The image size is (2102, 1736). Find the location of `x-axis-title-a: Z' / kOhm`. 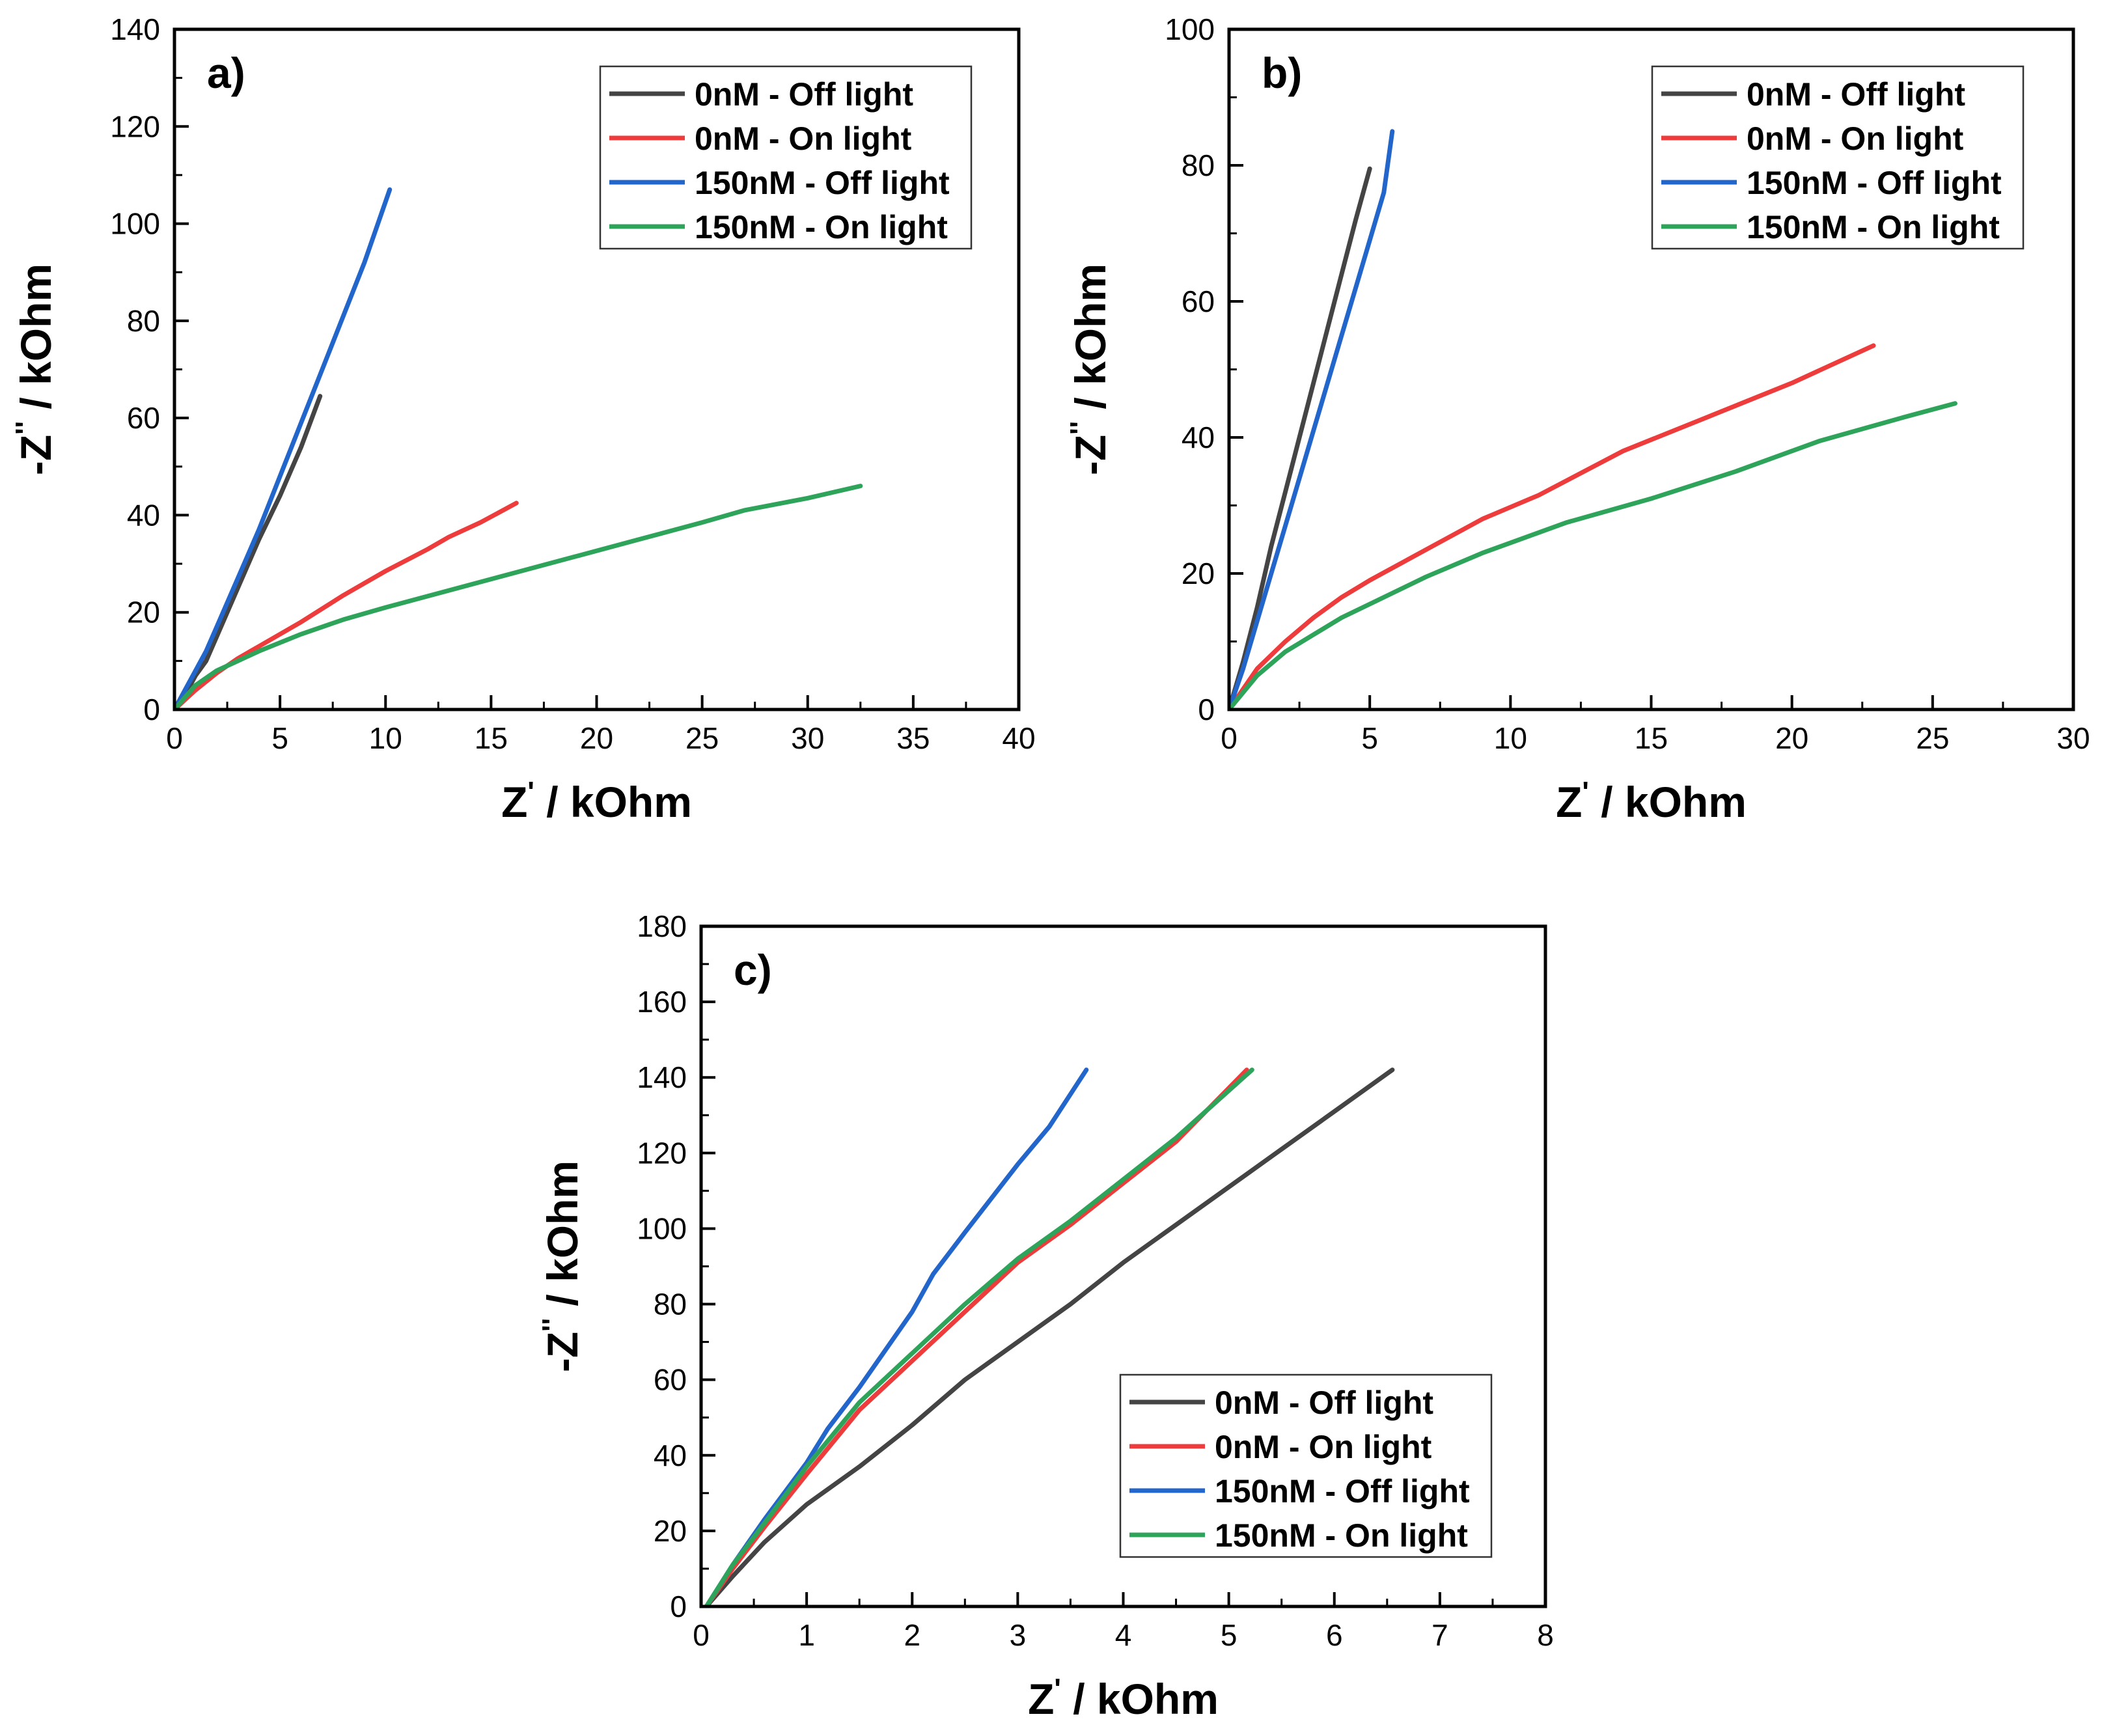

x-axis-title-a: Z' / kOhm is located at coordinates (596, 801).